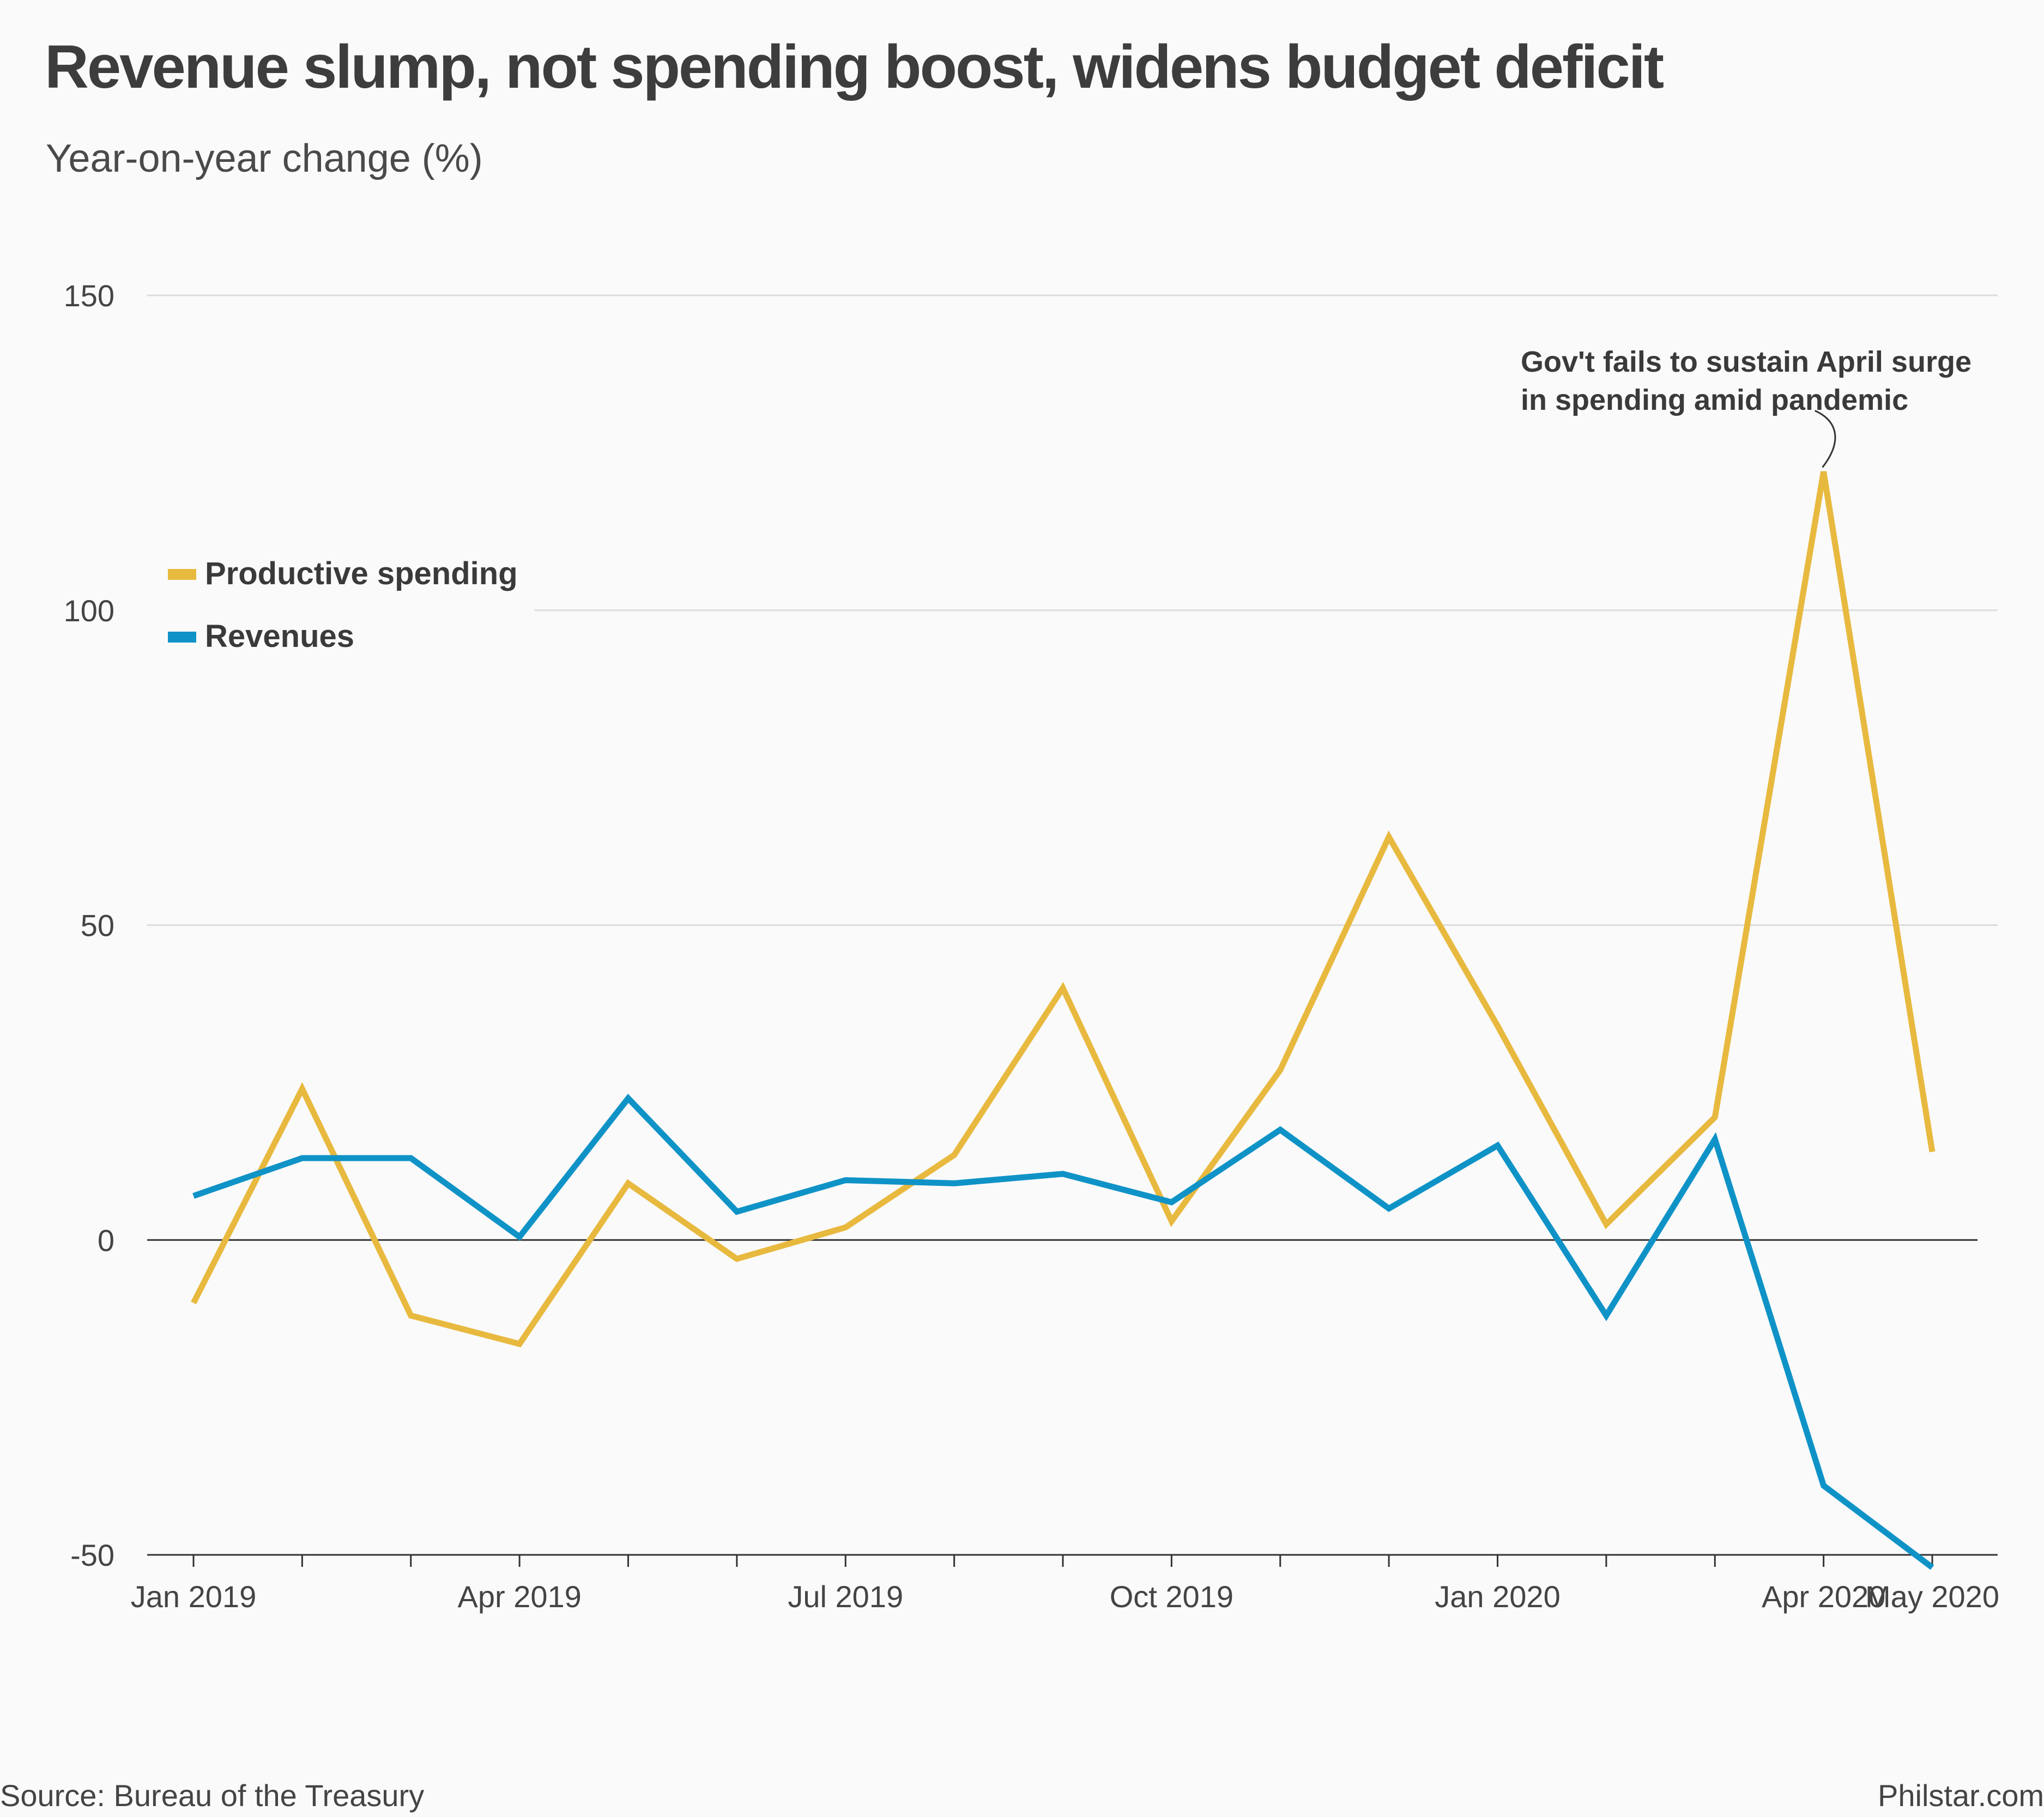 The image size is (2044, 1817). Describe the element at coordinates (343, 605) in the screenshot. I see `legend: Productive spending Revenues` at that location.